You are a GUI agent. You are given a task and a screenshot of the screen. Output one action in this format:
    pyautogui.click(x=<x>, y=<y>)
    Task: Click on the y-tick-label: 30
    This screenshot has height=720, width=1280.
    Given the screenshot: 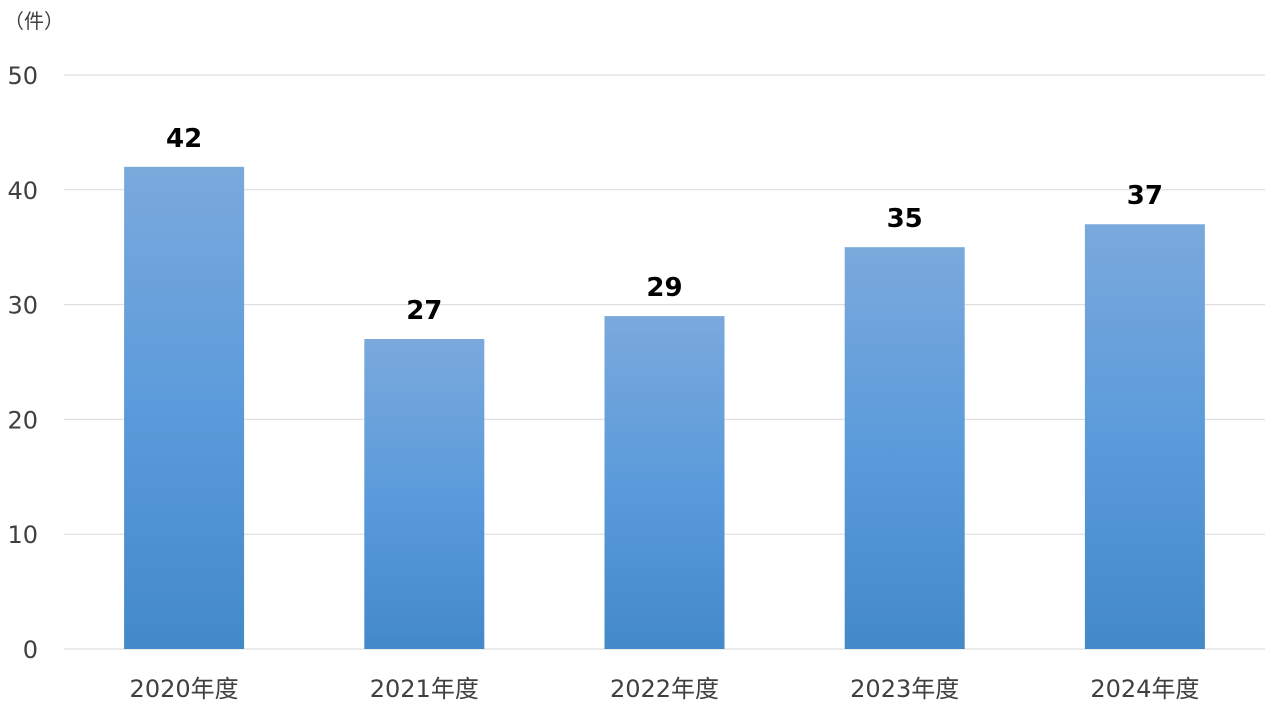 What is the action you would take?
    pyautogui.click(x=22, y=306)
    